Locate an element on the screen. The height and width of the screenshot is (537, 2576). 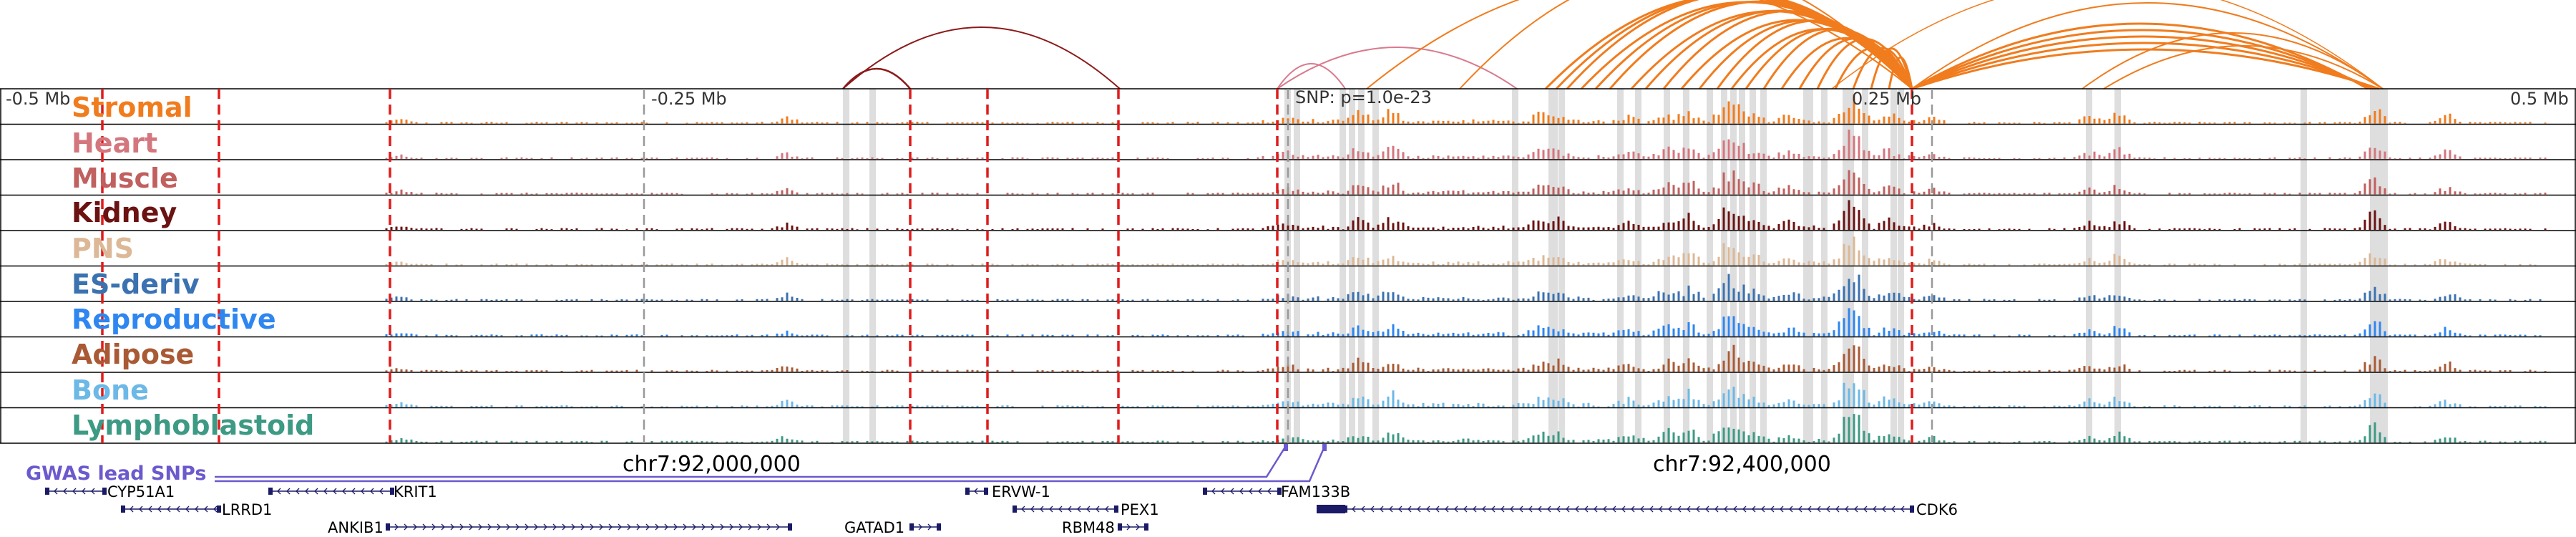
track-label-lymphoblastoid: Lymphoblastoid is located at coordinates (193, 425).